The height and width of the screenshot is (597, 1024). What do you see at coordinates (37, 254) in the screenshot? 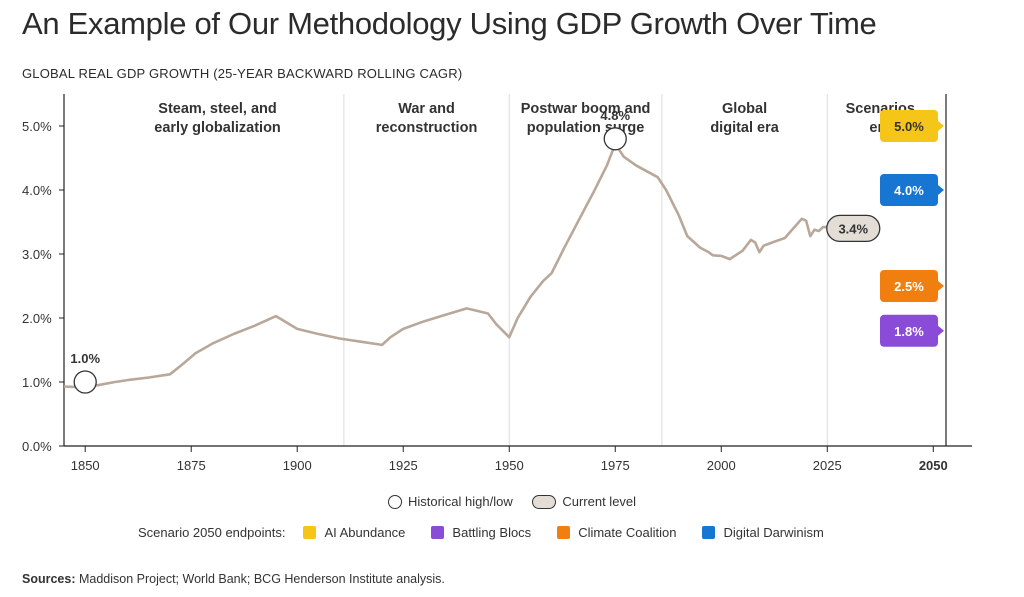
I see `y-tick-label: 3.0%` at bounding box center [37, 254].